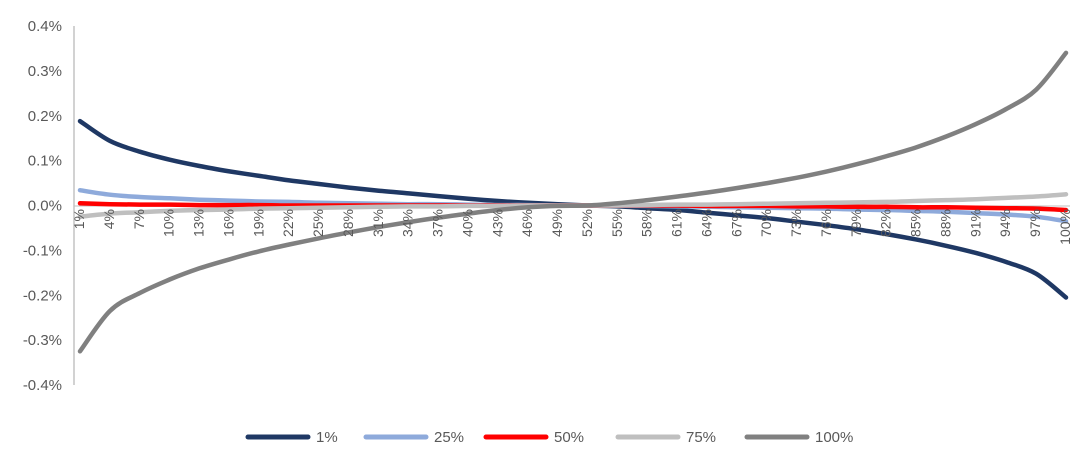  I want to click on x-tick-label: 10%, so click(169, 223).